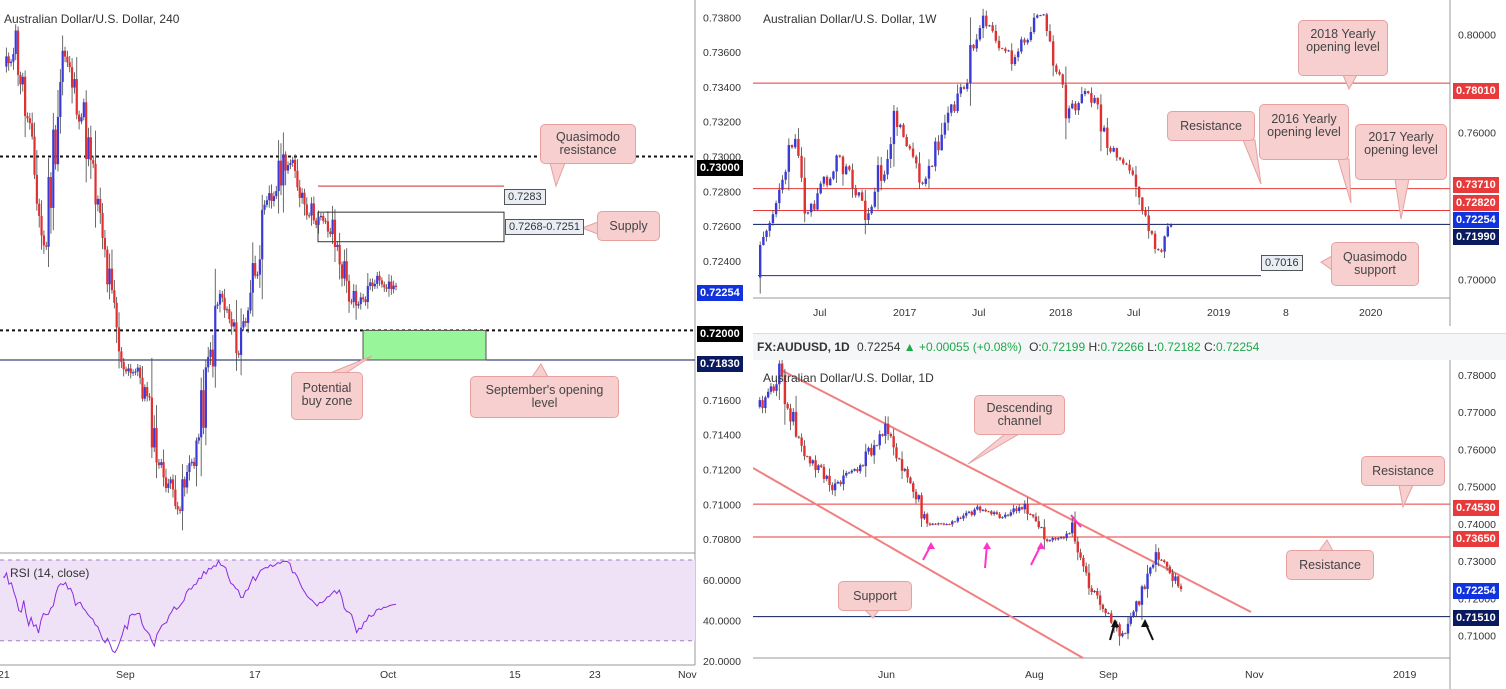 The image size is (1506, 689). I want to click on h4-x-tick-label: 17, so click(255, 675).